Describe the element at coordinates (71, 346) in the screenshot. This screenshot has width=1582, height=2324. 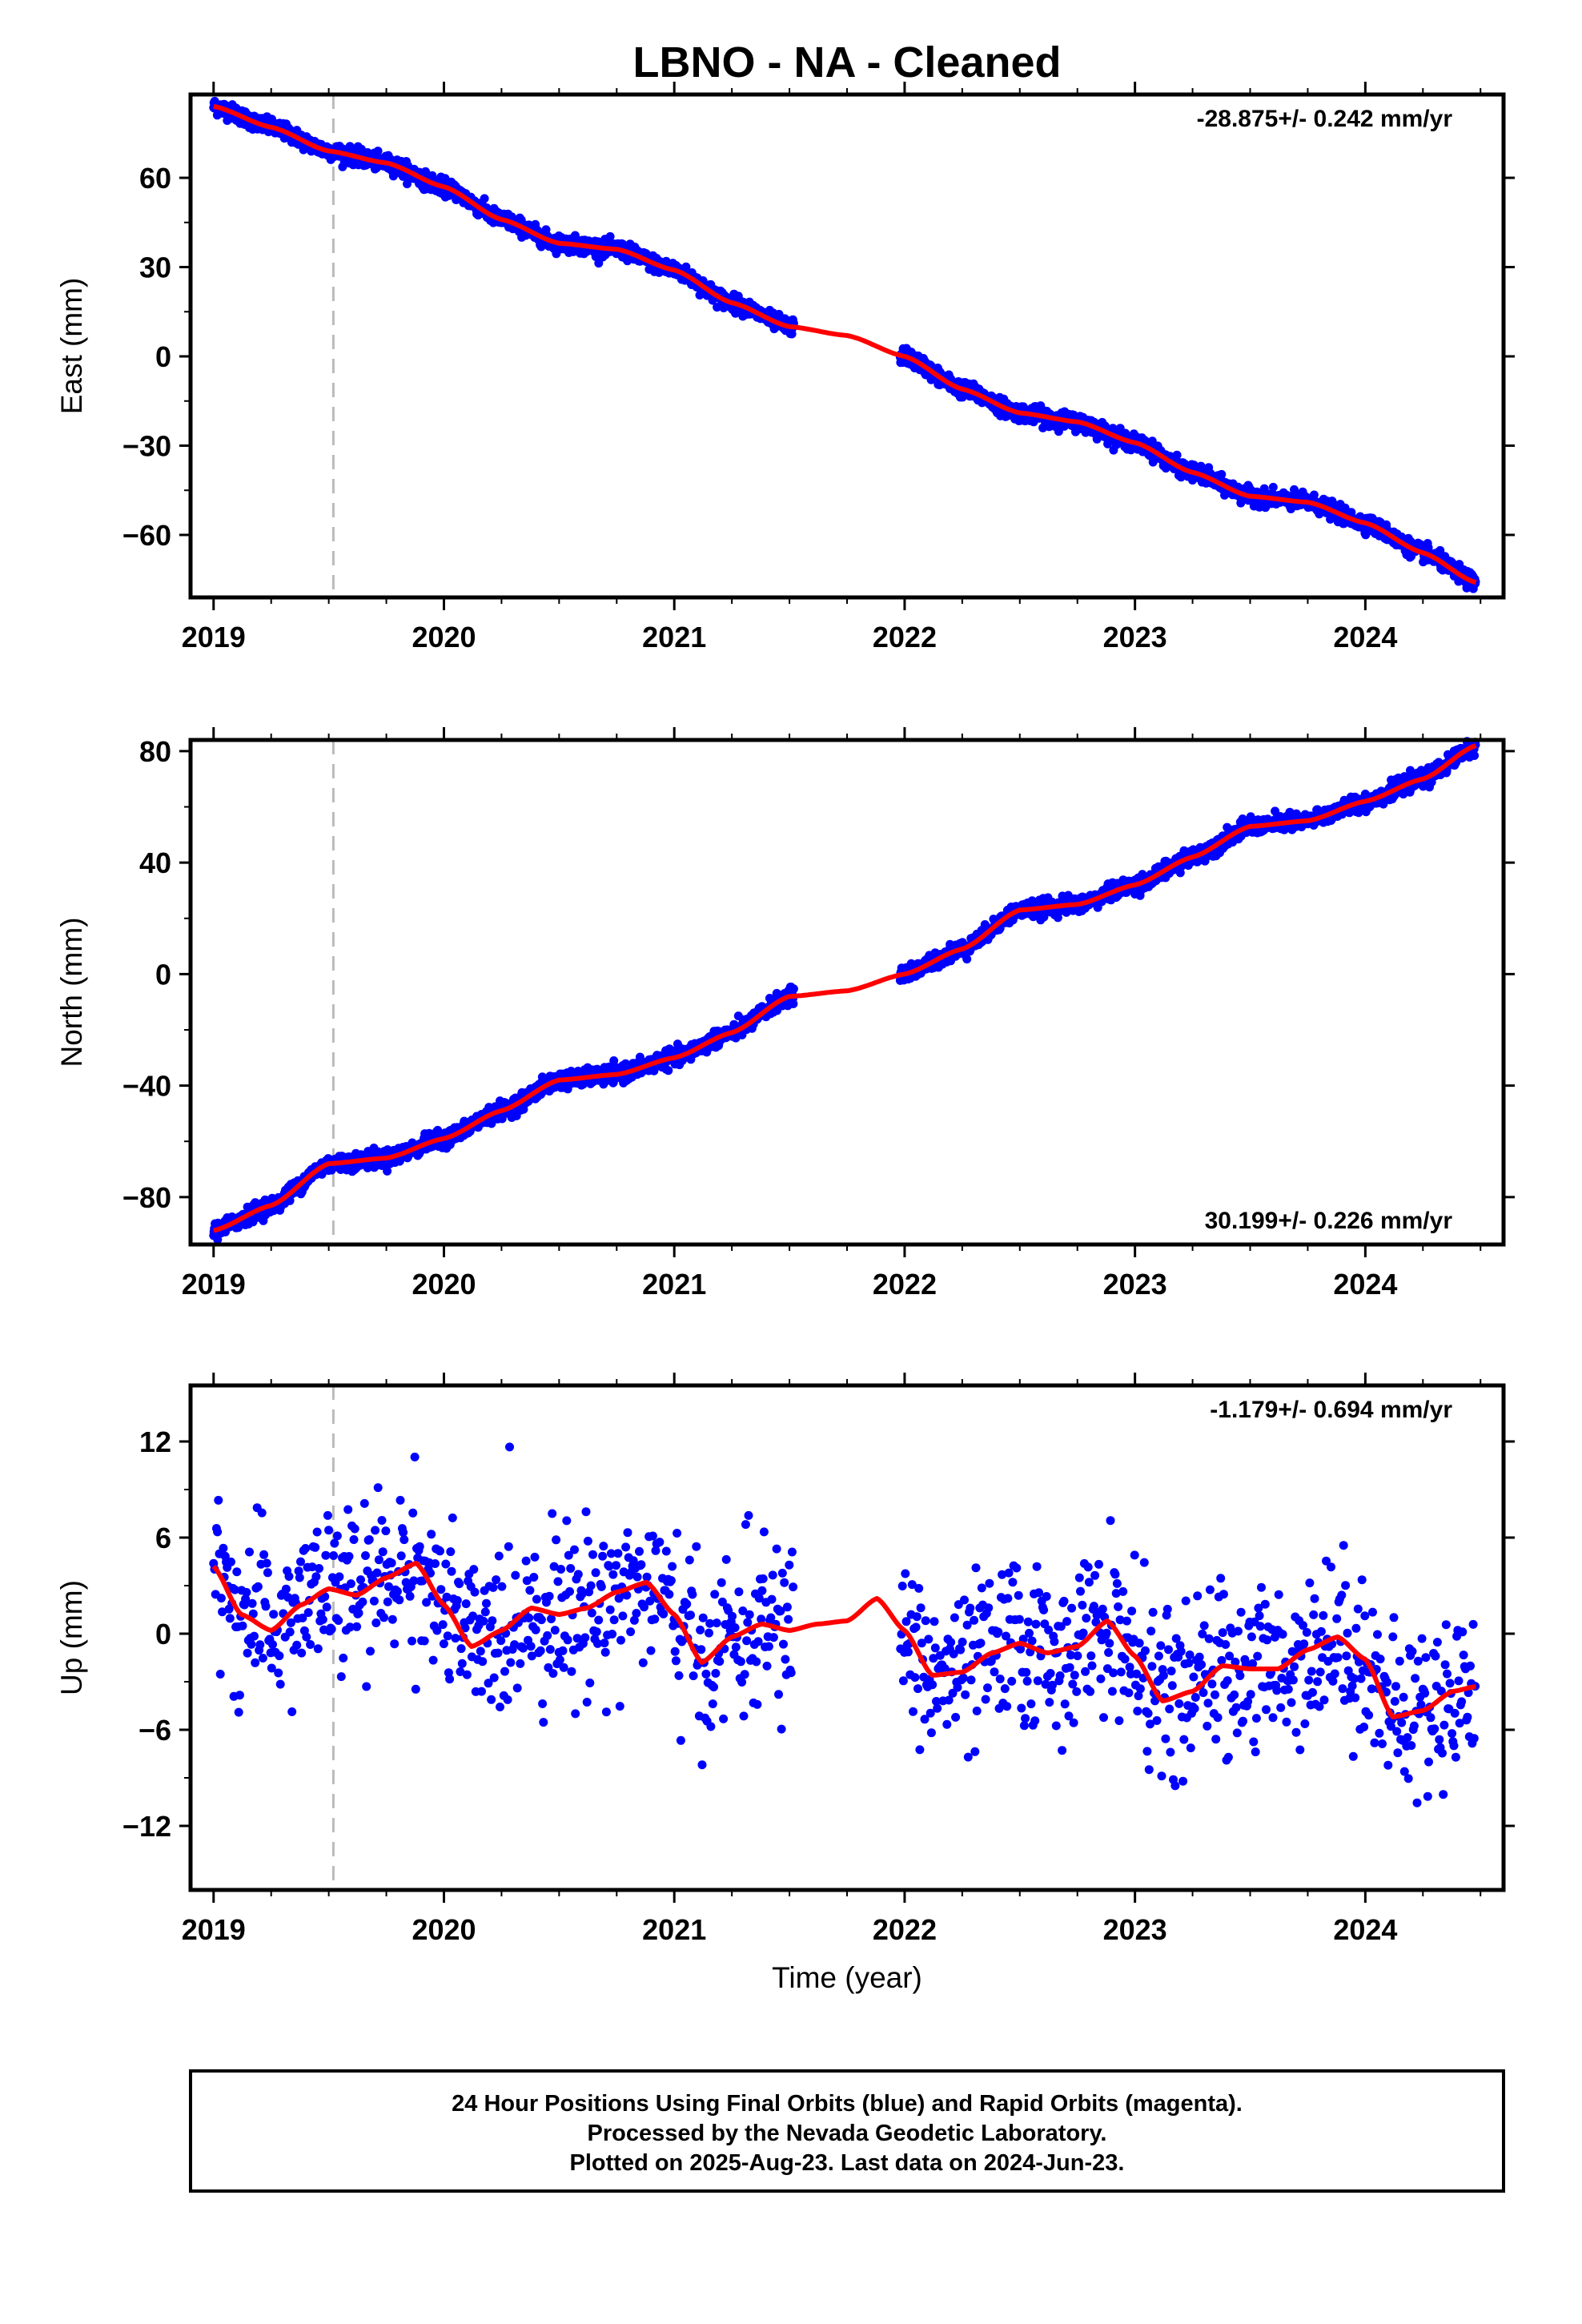
I see `y-axis-label: East (mm)` at that location.